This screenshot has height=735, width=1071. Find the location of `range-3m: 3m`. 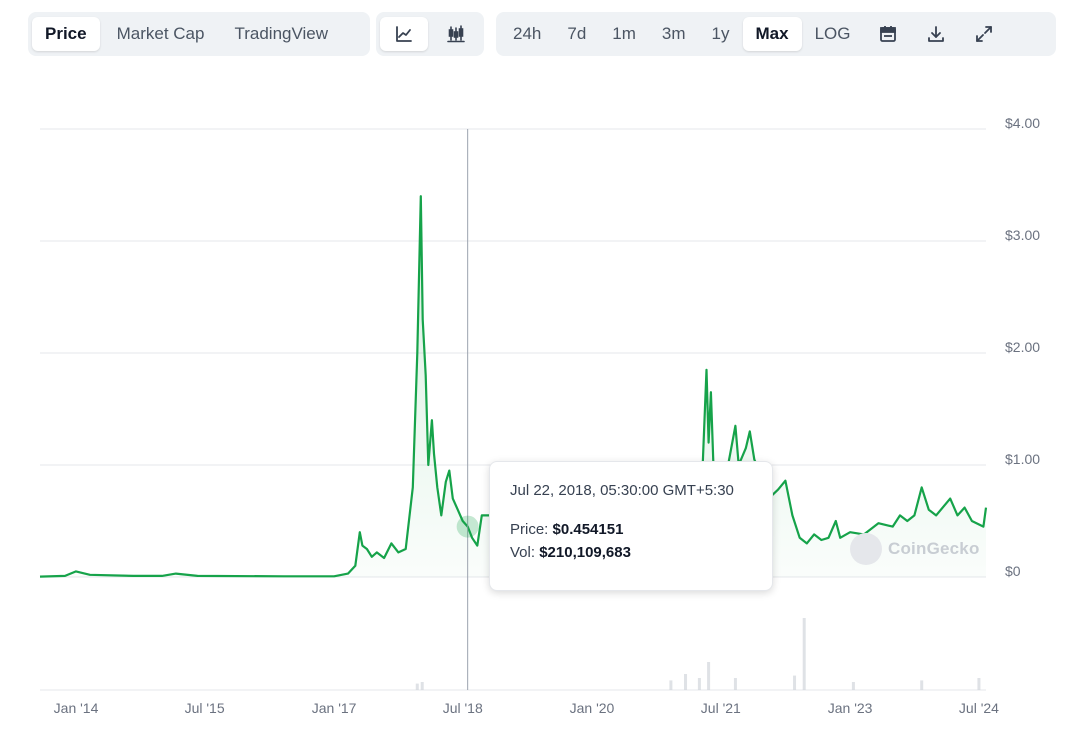

range-3m: 3m is located at coordinates (673, 33).